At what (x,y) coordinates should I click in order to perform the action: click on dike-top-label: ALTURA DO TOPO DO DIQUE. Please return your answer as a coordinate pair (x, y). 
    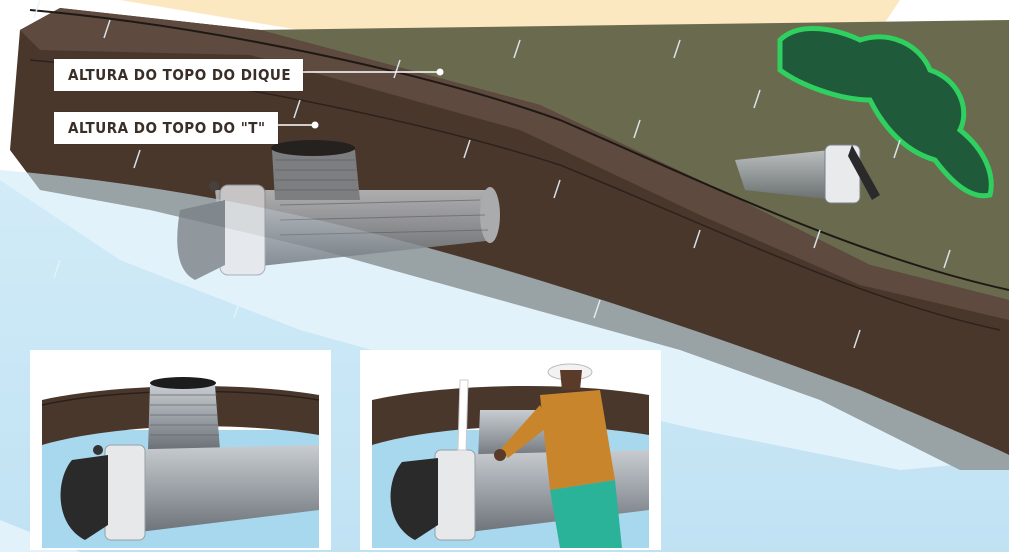
    Looking at the image, I should click on (179, 75).